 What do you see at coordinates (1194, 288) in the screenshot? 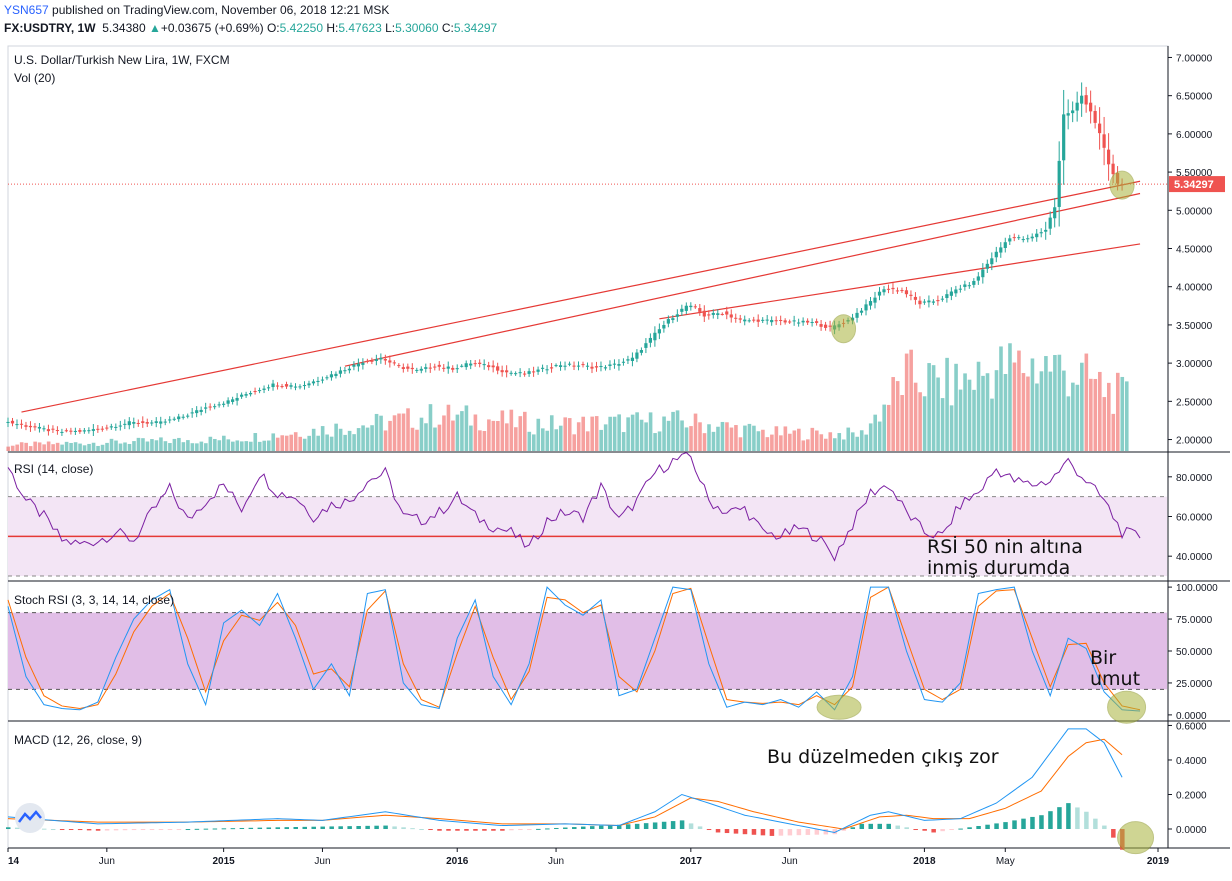
I see `y-tick-label: 4.00000` at bounding box center [1194, 288].